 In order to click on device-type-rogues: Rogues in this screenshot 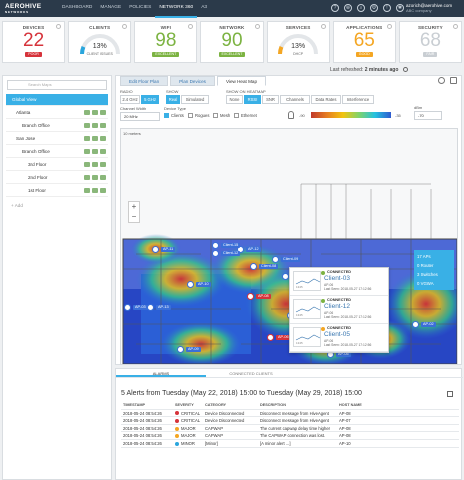, I will do `click(198, 116)`.